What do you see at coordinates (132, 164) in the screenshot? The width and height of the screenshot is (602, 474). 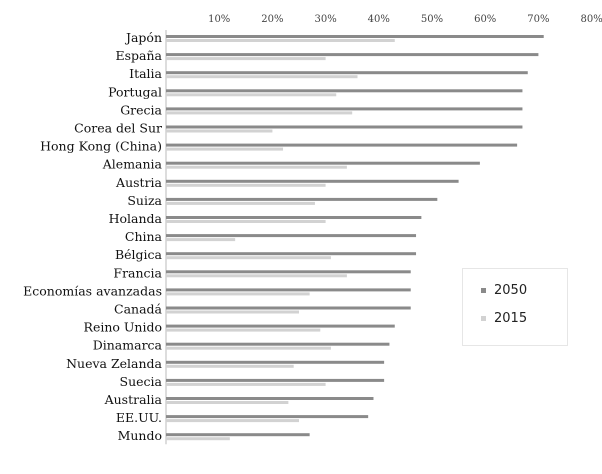 I see `category-label: Alemania` at bounding box center [132, 164].